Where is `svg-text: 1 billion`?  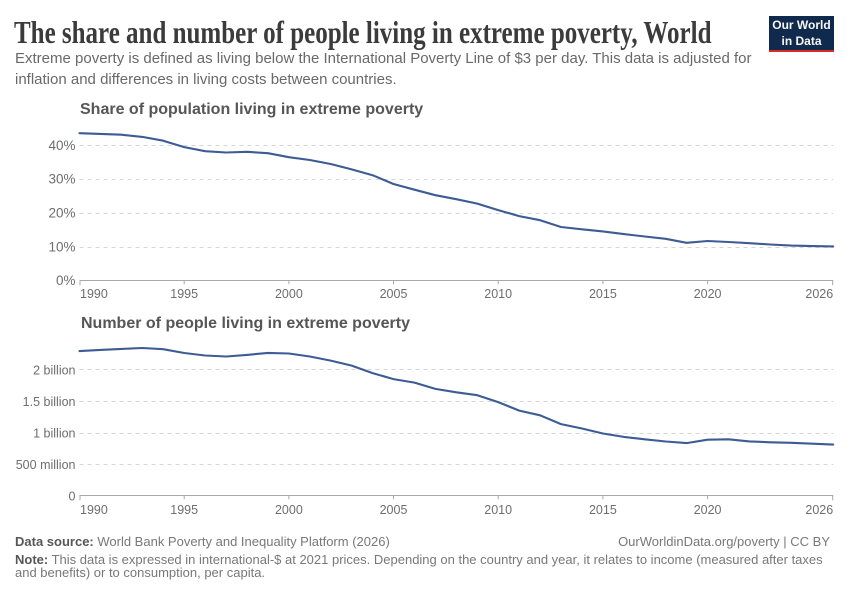 svg-text: 1 billion is located at coordinates (54, 434).